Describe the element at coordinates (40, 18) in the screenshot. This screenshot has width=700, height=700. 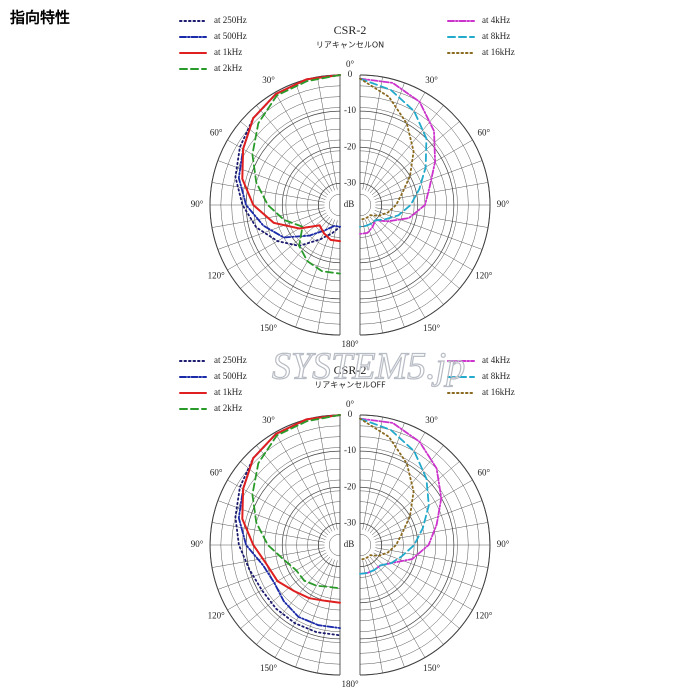
I see `page-title: 指向特性` at that location.